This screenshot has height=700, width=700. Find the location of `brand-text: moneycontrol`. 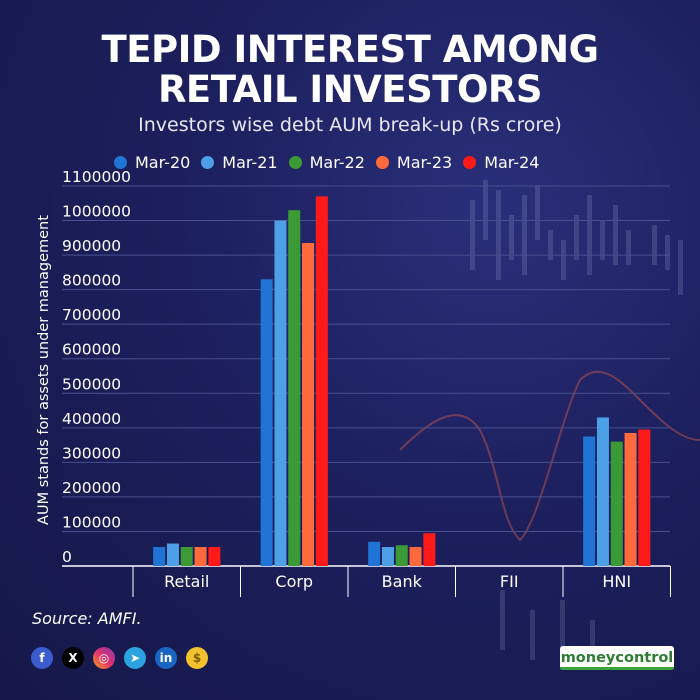

brand-text: moneycontrol is located at coordinates (617, 658).